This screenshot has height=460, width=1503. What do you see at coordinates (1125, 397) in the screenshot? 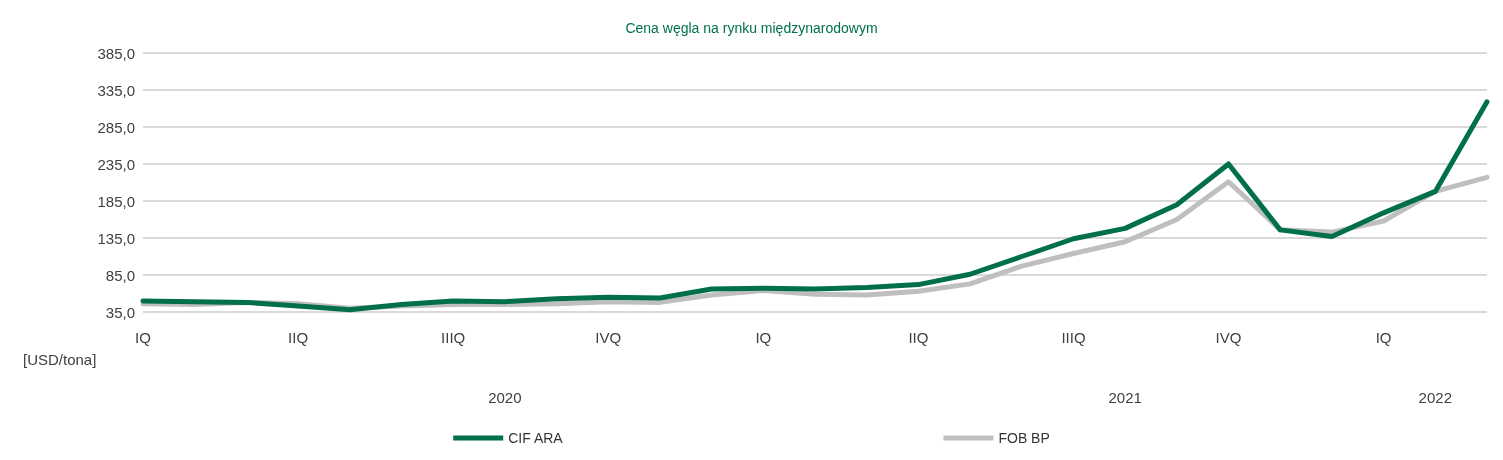
I see `text: 2021` at bounding box center [1125, 397].